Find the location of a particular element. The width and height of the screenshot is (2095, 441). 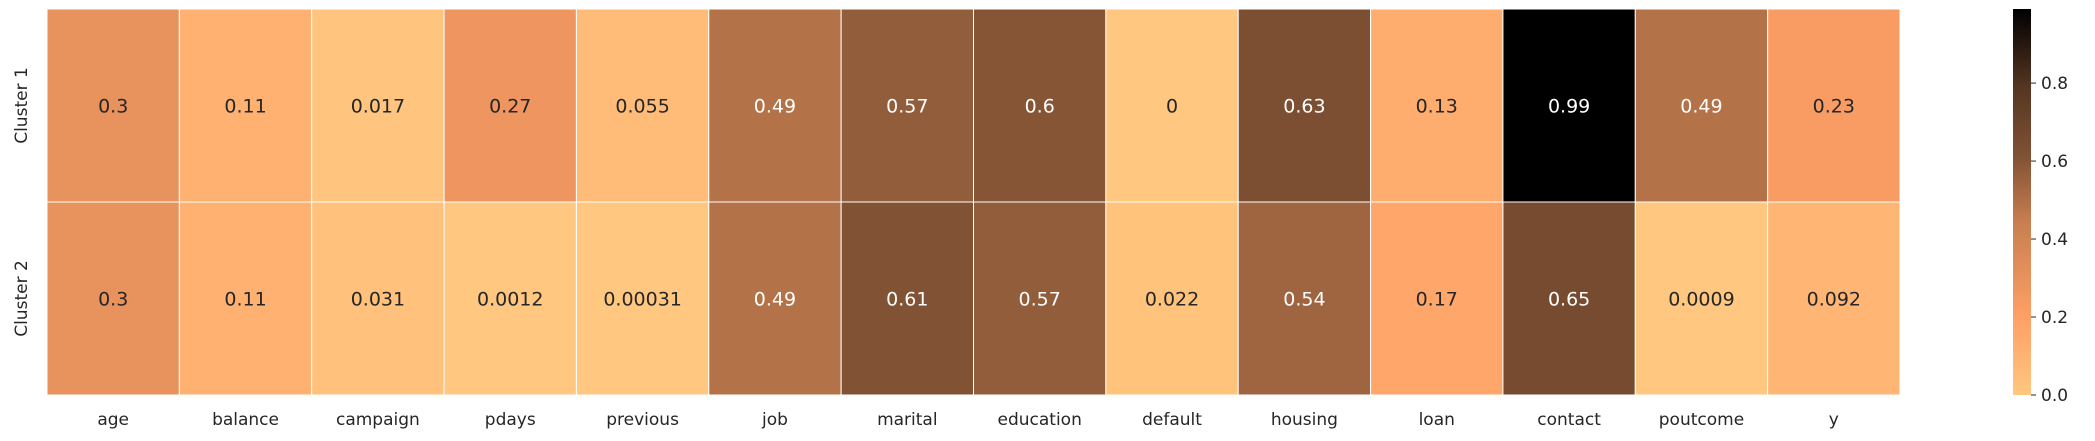

cell-annotation-0-12: 0.49 is located at coordinates (1701, 107).